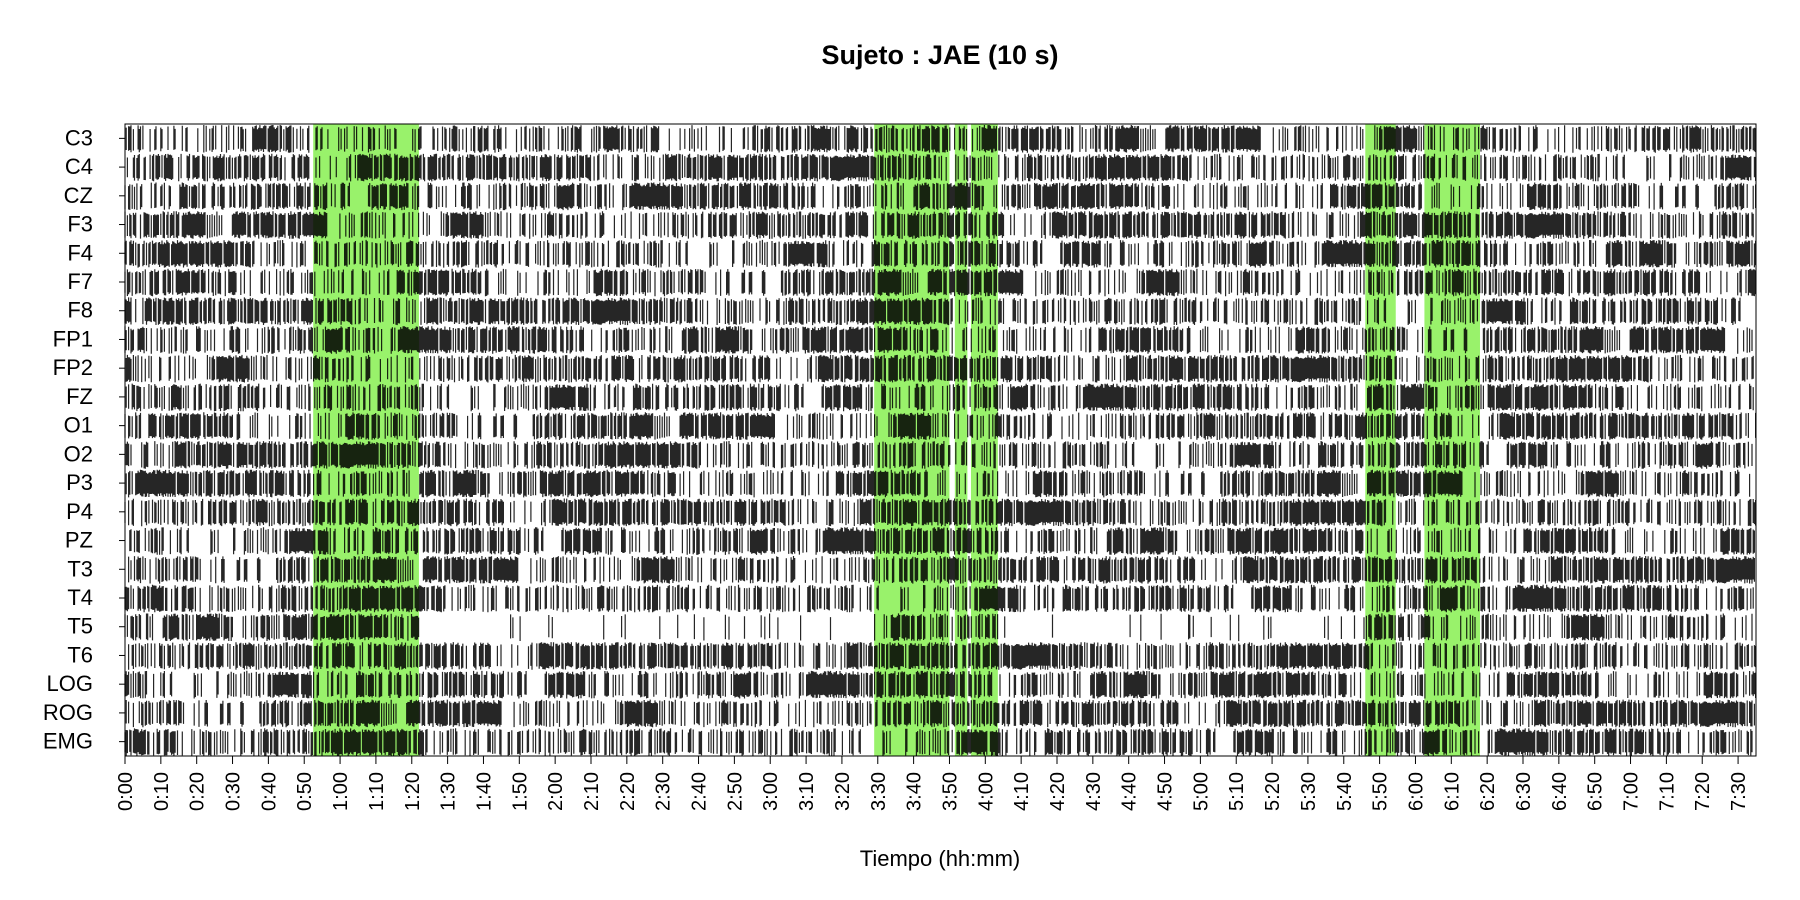 The image size is (1800, 900). I want to click on x-tick-label-34: 5:40, so click(1345, 791).